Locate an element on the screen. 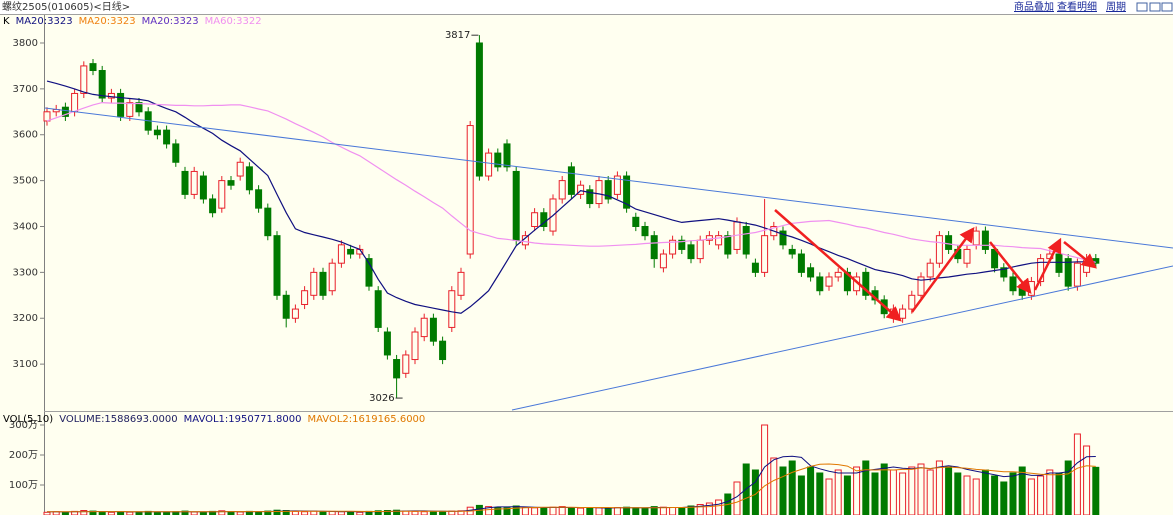 This screenshot has height=515, width=1173. y-tick-label: 3700 is located at coordinates (25, 89).